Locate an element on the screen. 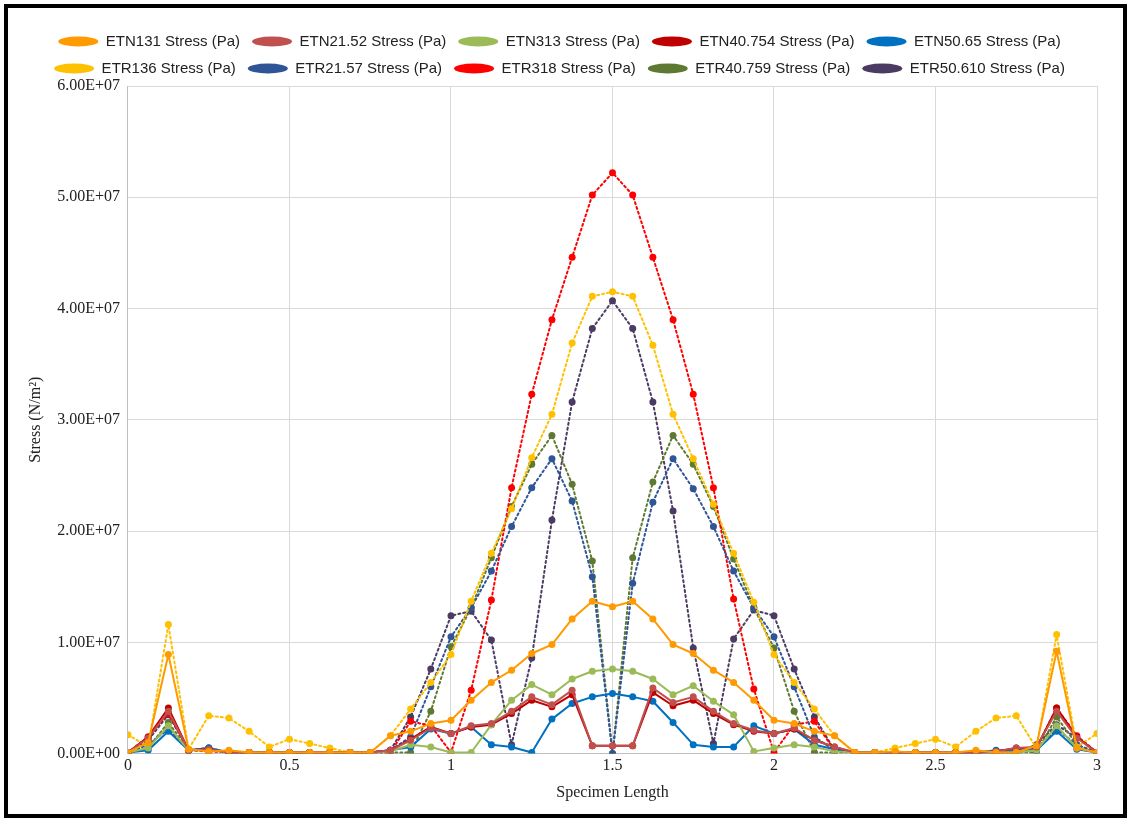 Image resolution: width=1131 pixels, height=822 pixels. y-tick-label: 6.00E+07 is located at coordinates (88, 85).